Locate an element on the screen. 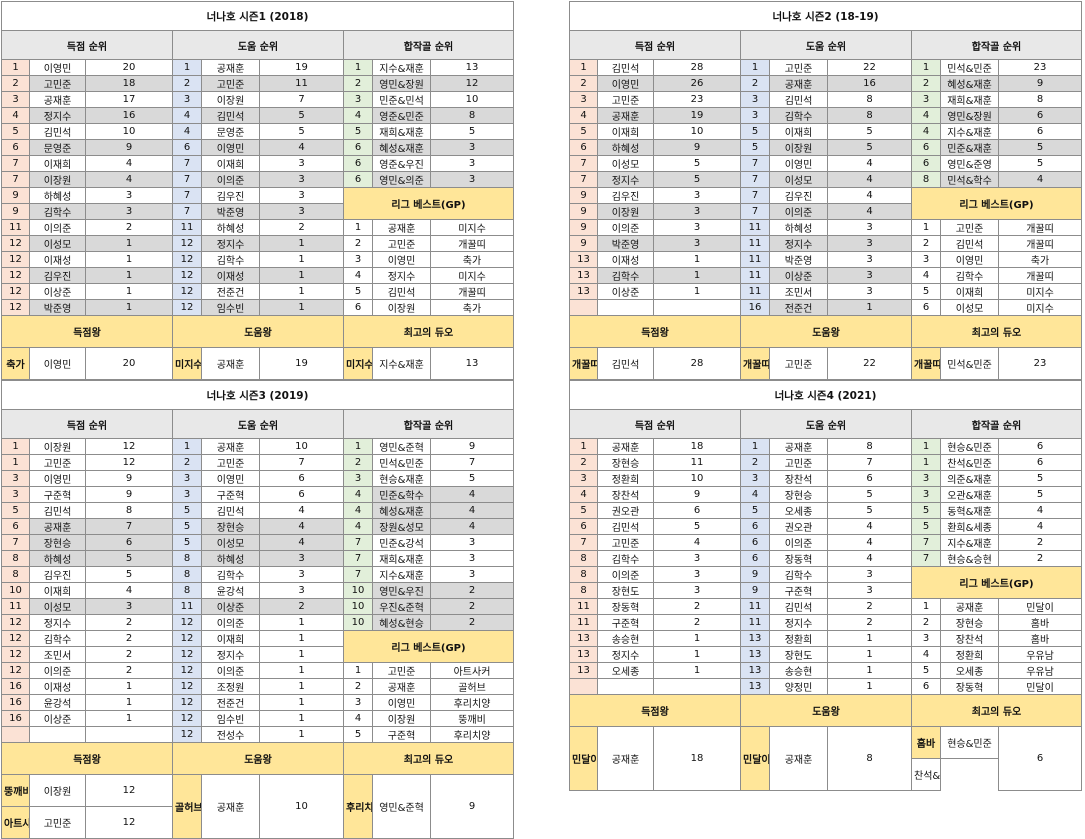 The image size is (1085, 839). scoring-row-rank: 9 is located at coordinates (583, 243).